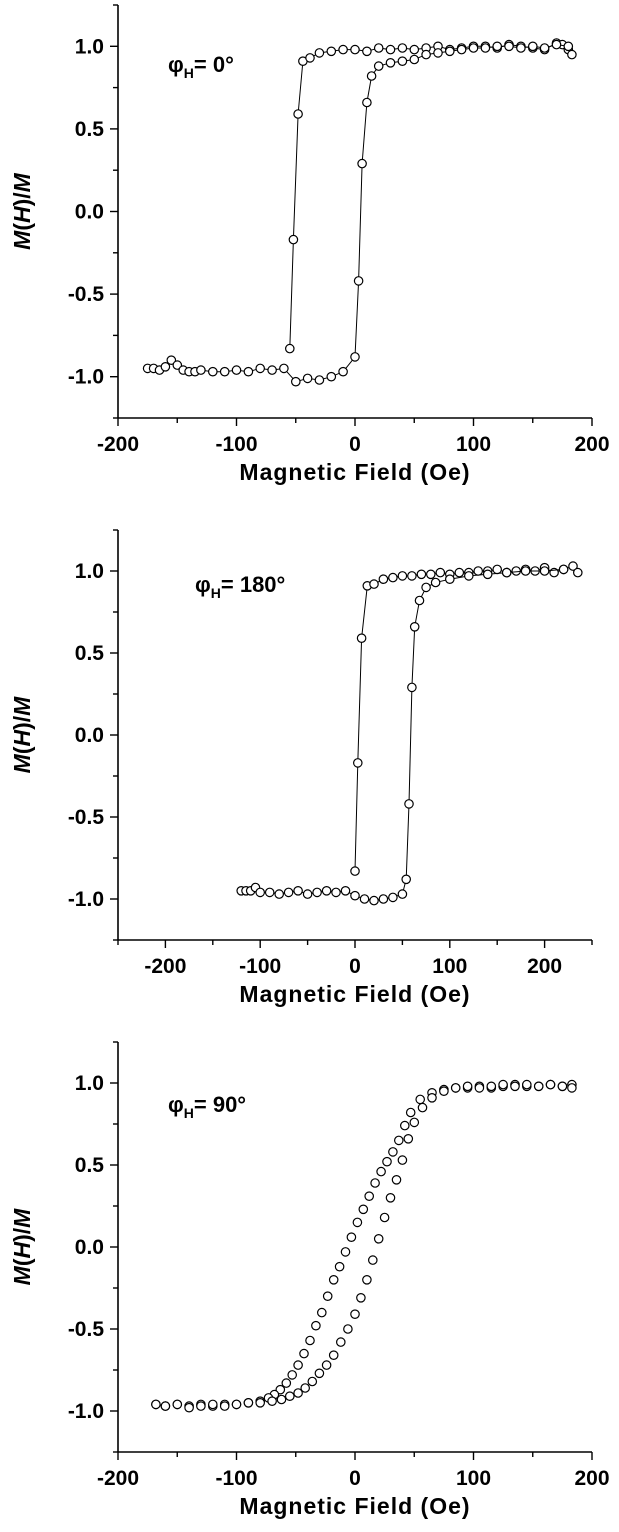  Describe the element at coordinates (354, 1506) in the screenshot. I see `x-axis-title: Magnetic Field (Oe)` at that location.